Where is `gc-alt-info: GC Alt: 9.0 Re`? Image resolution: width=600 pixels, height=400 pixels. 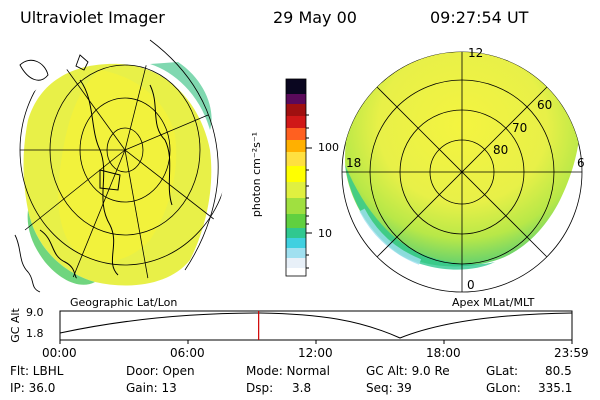 gc-alt-info: GC Alt: 9.0 Re is located at coordinates (408, 371).